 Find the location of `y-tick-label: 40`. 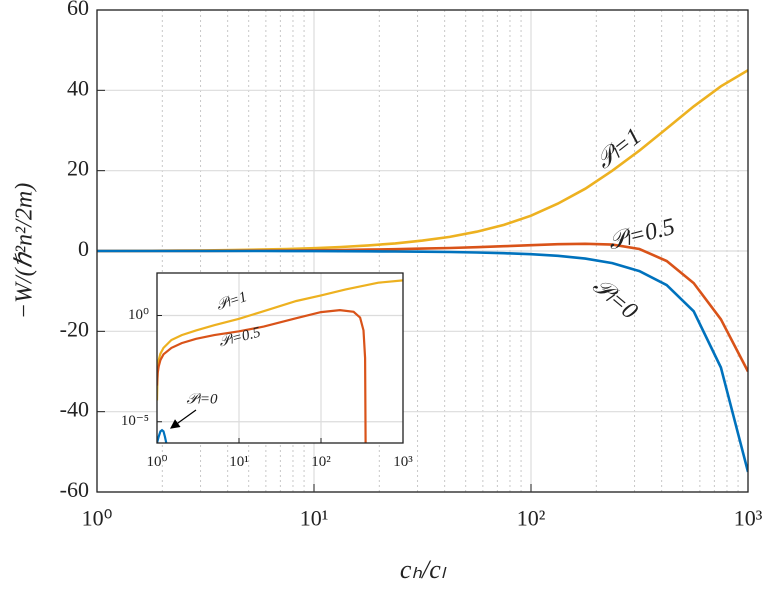

y-tick-label: 40 is located at coordinates (78, 87).